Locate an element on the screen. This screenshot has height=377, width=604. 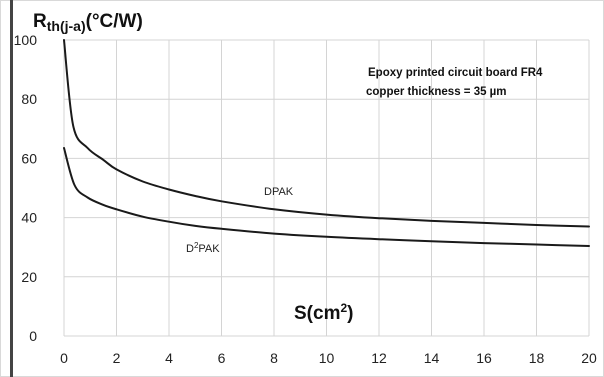
y-tick-label: 20 is located at coordinates (29, 277).